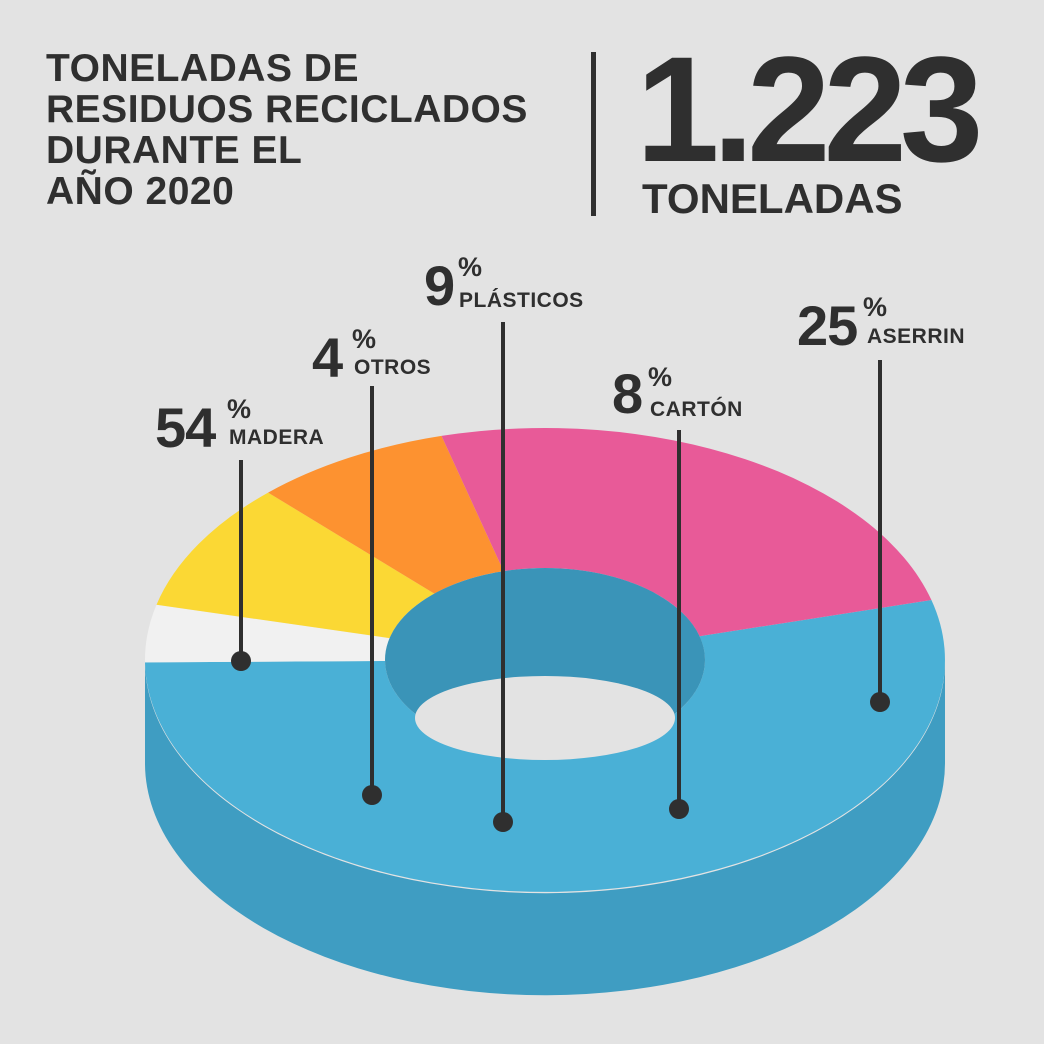  I want to click on label-carton: 8 % CARTÓN, so click(677, 393).